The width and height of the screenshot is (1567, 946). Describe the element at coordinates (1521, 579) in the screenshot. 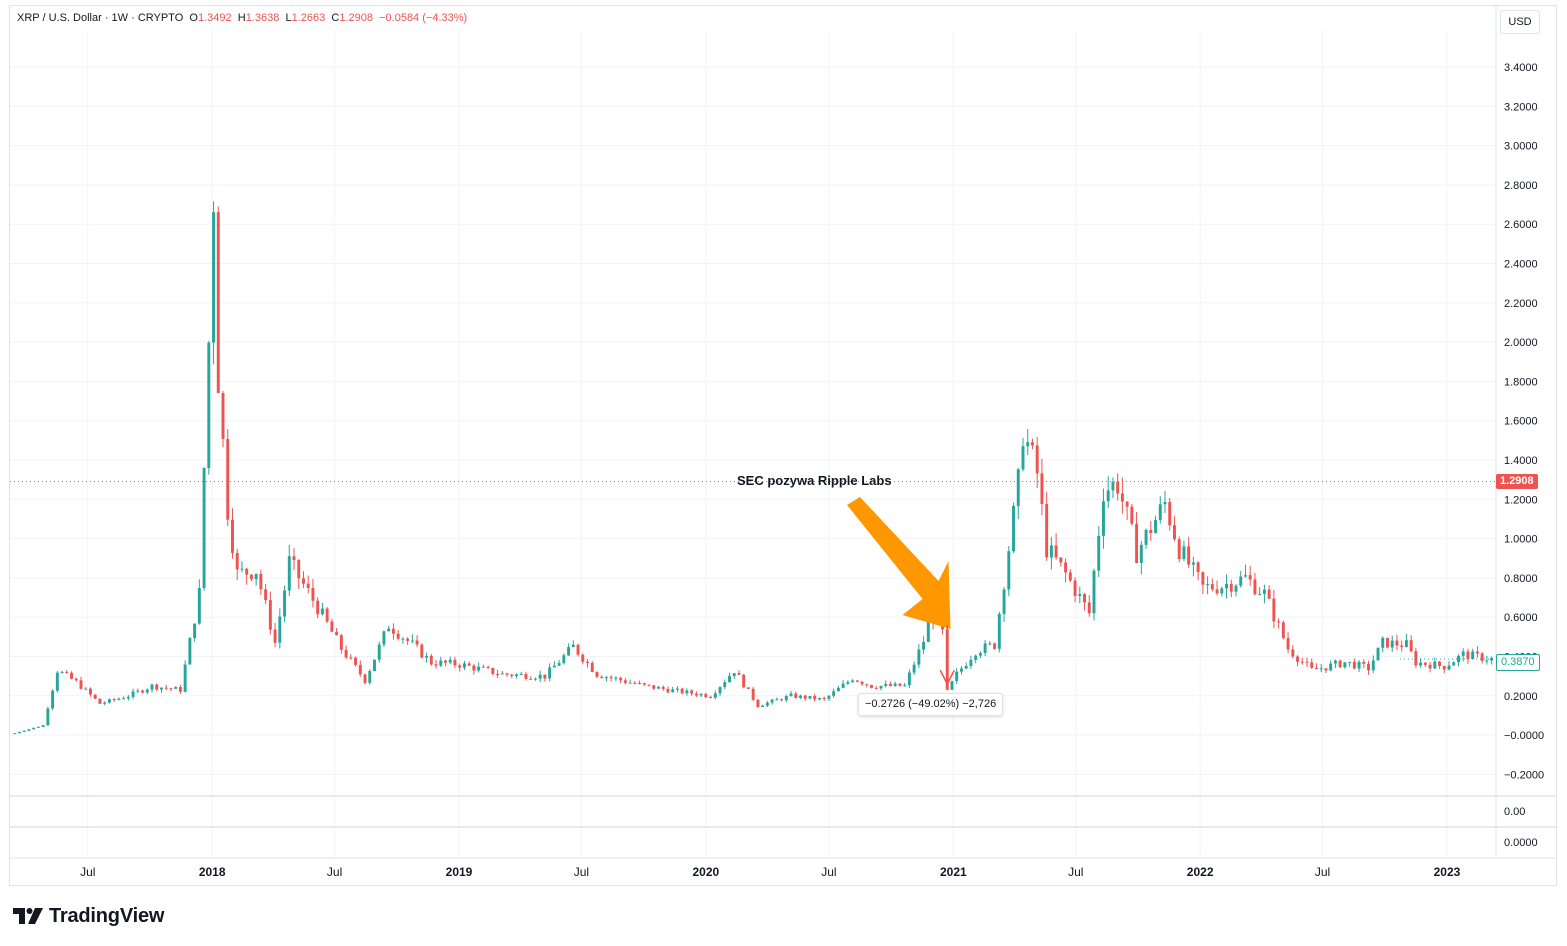

I see `y-tick-label: 0.8000` at that location.